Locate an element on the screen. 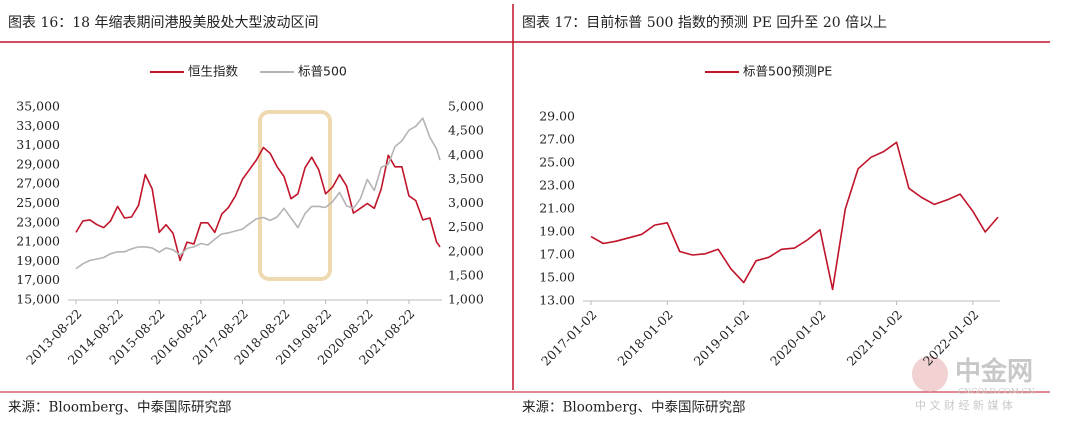  panel-title: 图表 16：18 年缩表期间港股美股处大型波动区间 is located at coordinates (163, 23).